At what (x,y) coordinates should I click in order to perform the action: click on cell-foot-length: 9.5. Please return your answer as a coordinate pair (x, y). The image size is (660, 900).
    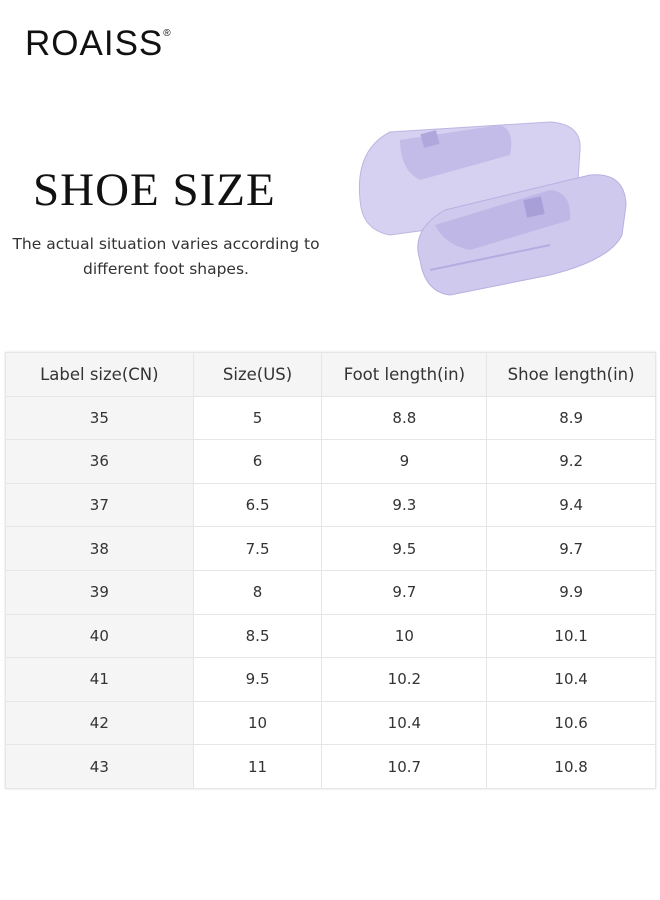
    Looking at the image, I should click on (404, 548).